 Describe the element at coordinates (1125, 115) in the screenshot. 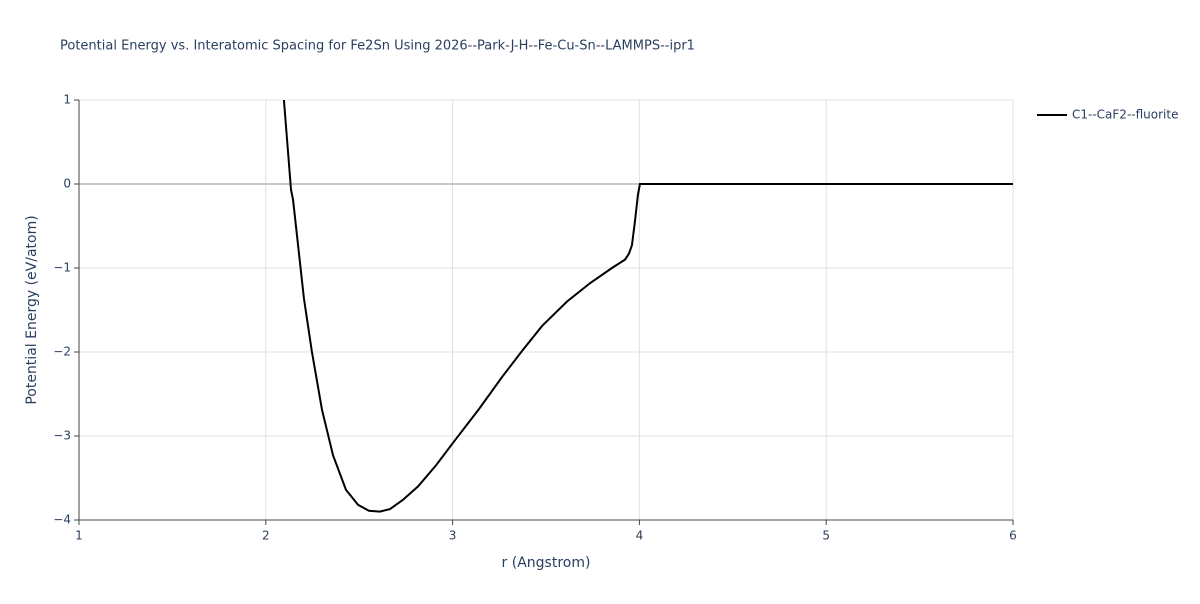

I see `legend-label: C1--CaF2--fluorite` at that location.